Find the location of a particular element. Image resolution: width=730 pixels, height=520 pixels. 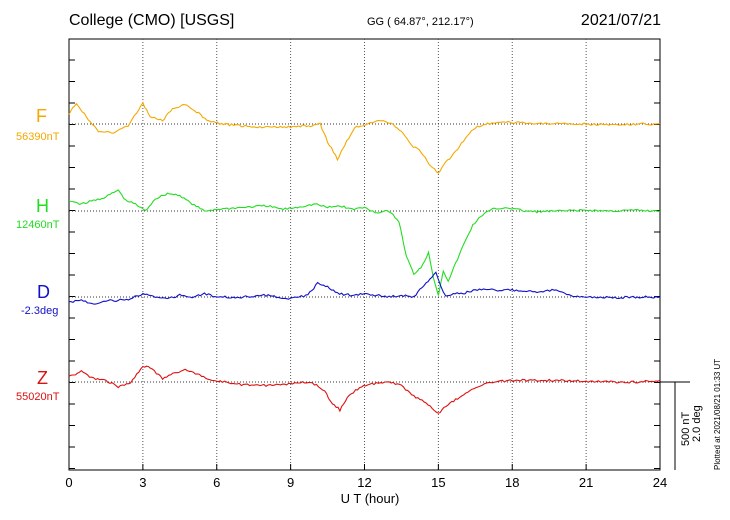

x-tick-label-9: 9 is located at coordinates (290, 482).